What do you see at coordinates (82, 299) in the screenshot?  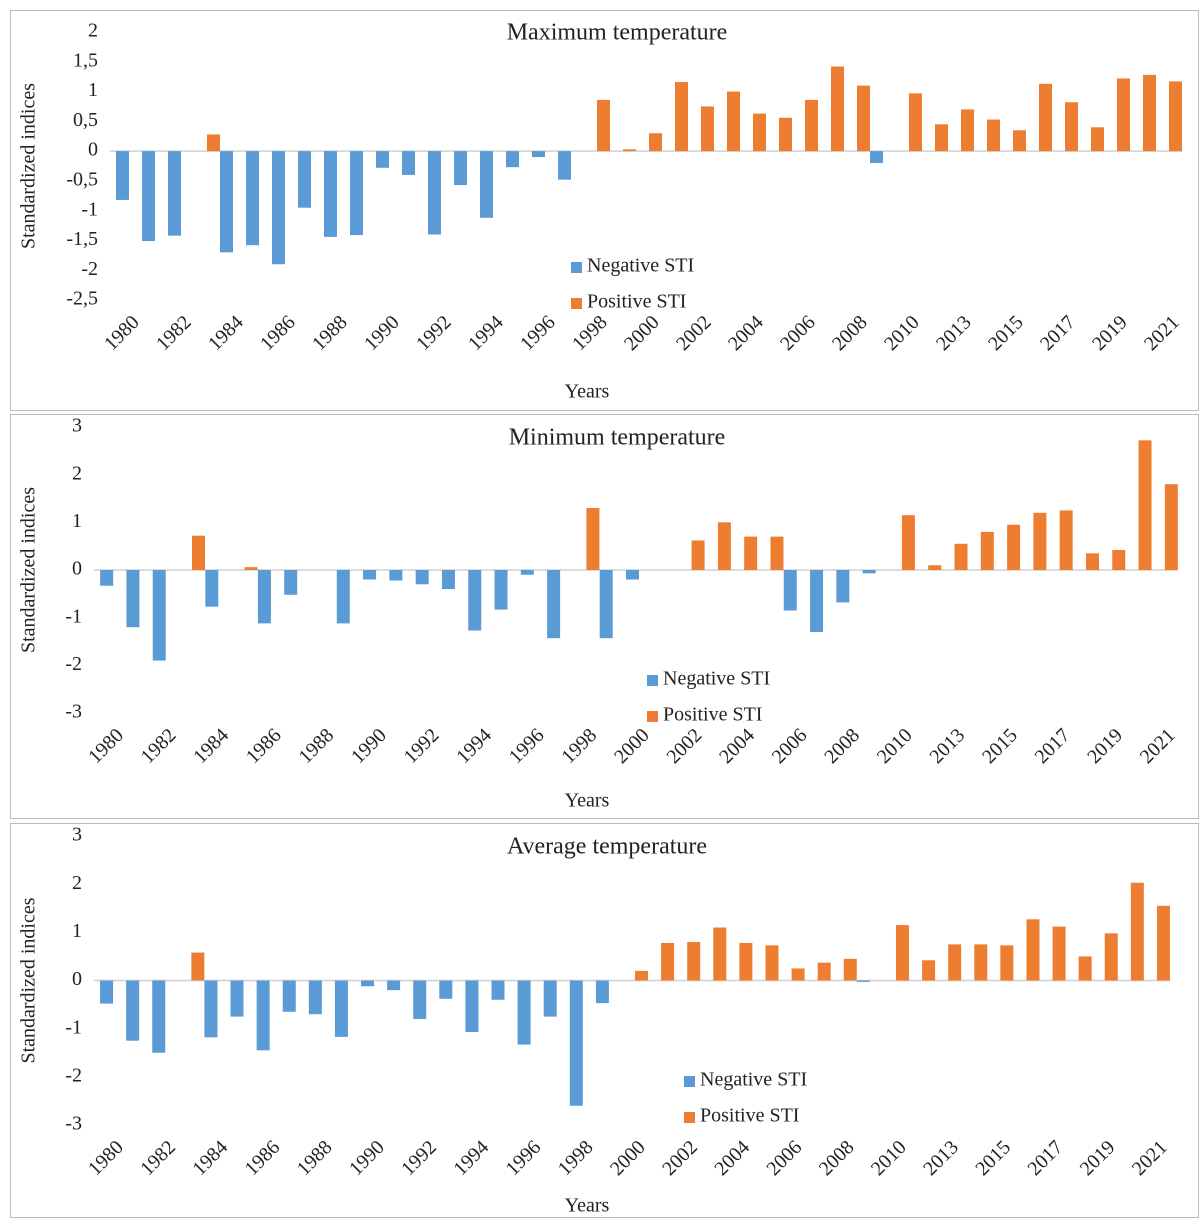 I see `y-tick-label: -2,5` at bounding box center [82, 299].